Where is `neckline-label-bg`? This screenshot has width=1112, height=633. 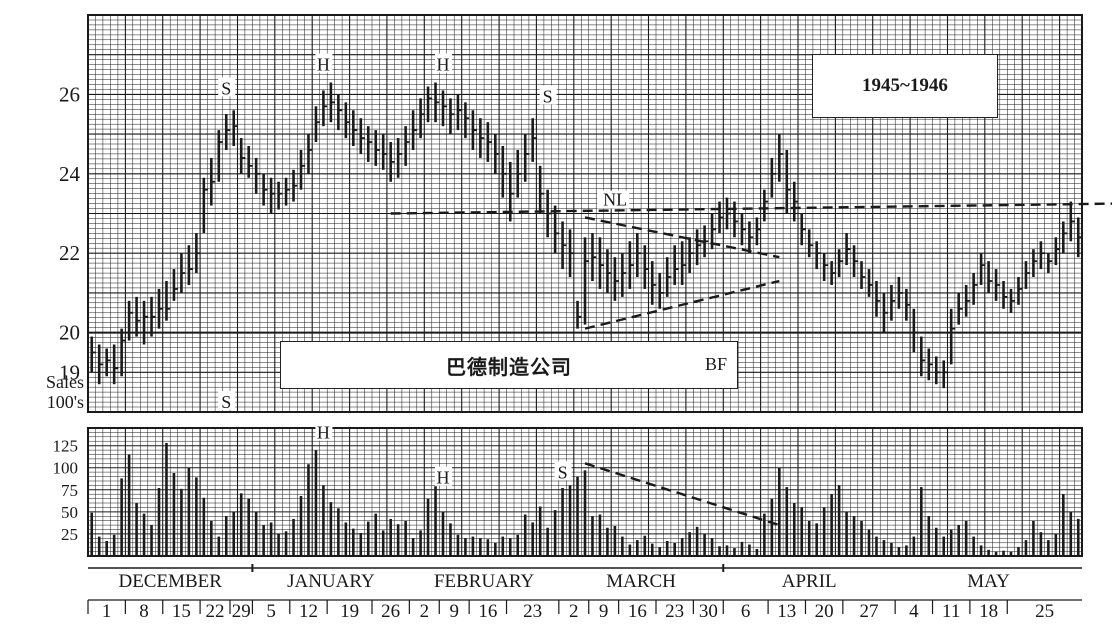
neckline-label-bg is located at coordinates (613, 199).